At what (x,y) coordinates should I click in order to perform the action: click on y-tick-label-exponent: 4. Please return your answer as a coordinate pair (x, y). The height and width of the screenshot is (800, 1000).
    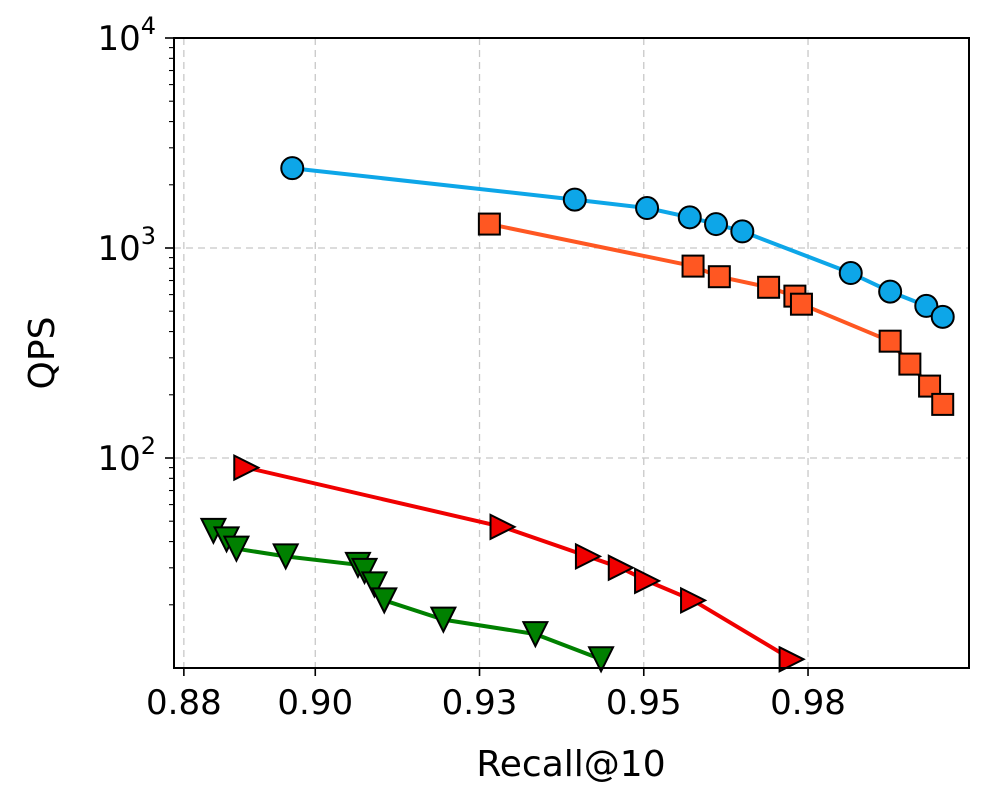
    Looking at the image, I should click on (148, 26).